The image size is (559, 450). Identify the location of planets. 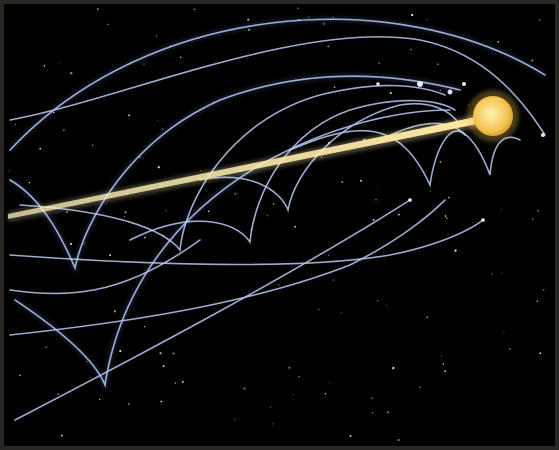
(460, 151).